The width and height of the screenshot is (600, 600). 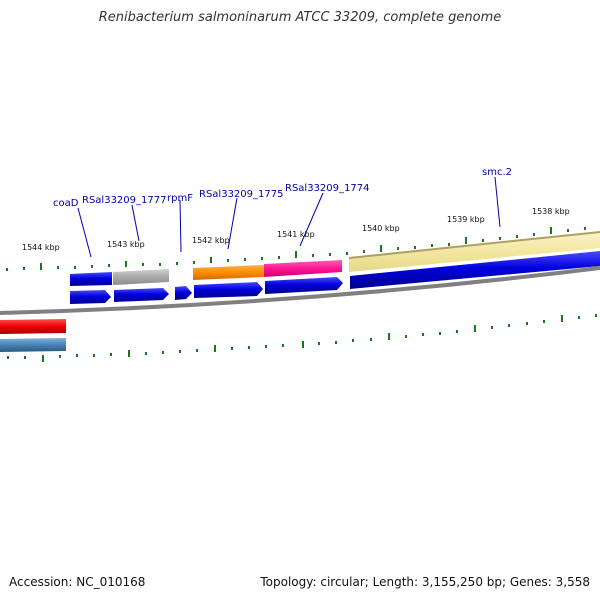 What do you see at coordinates (289, 217) in the screenshot?
I see `gene-label-group` at bounding box center [289, 217].